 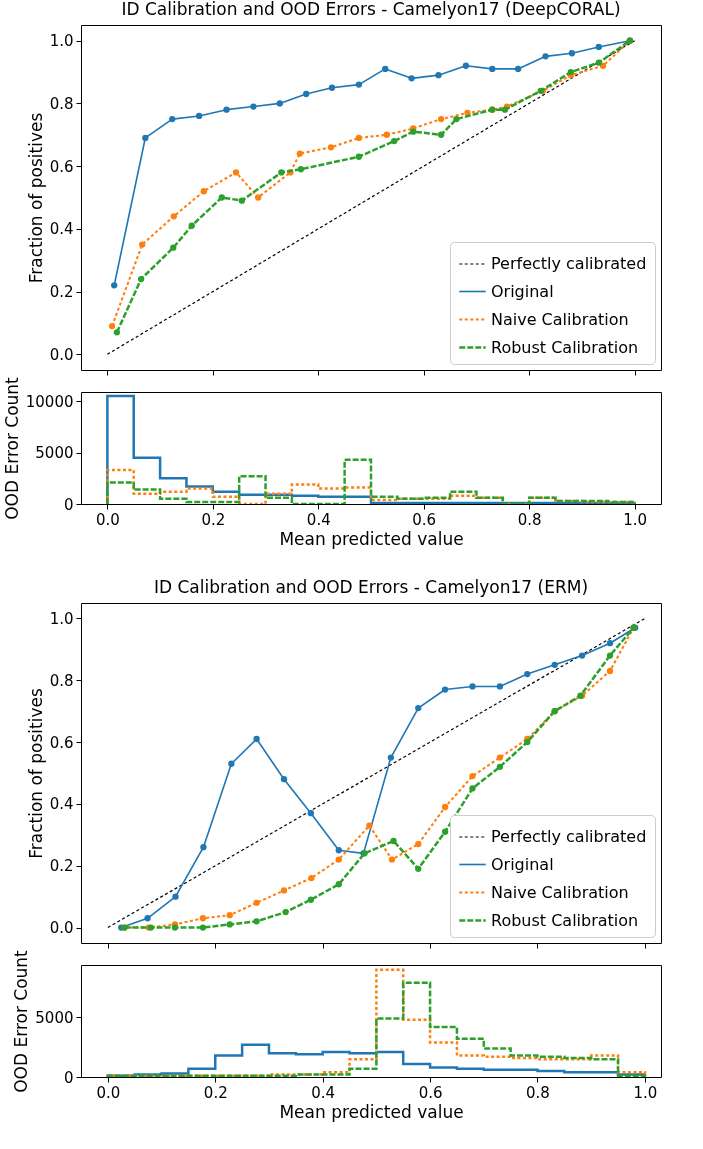 I want to click on chart-title: ID Calibration and OOD Errors - Camelyon17 (ERM), so click(x=371, y=587).